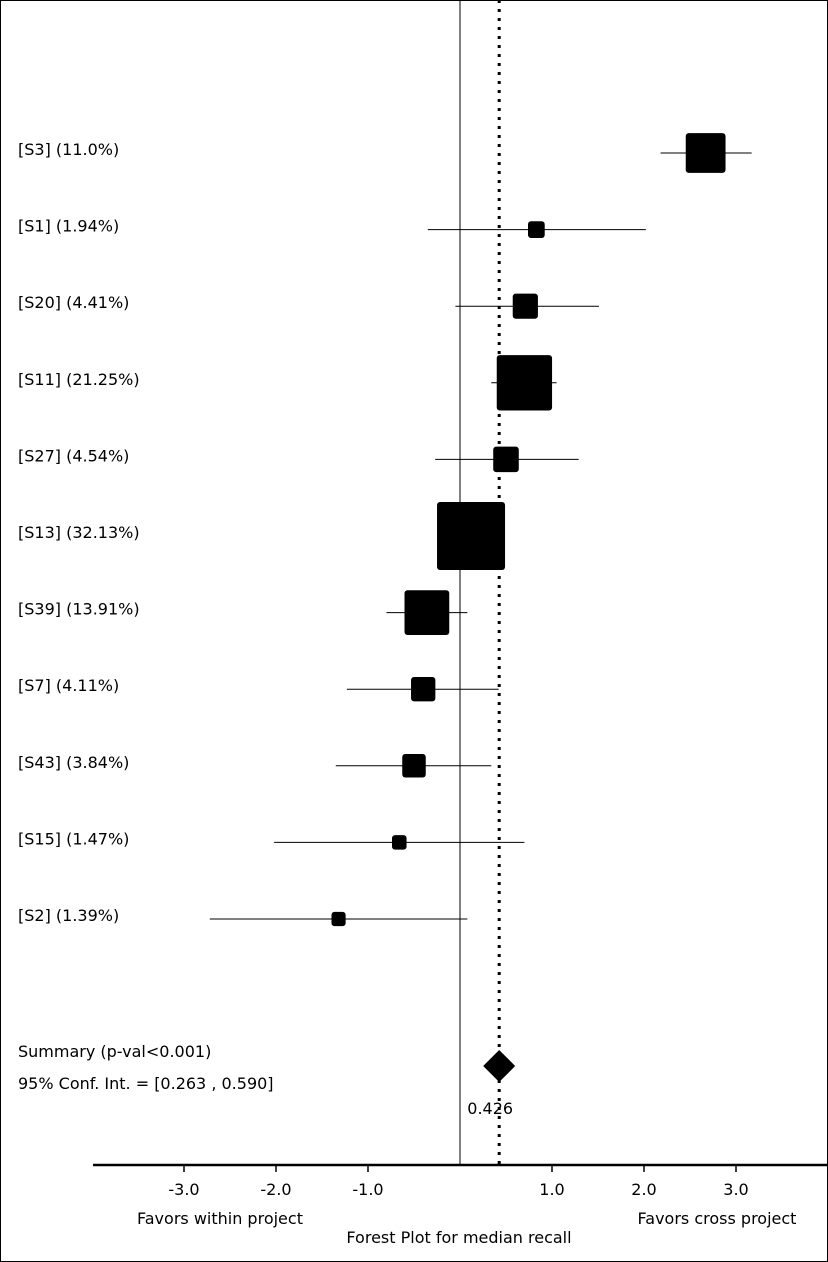 This screenshot has width=828, height=1262. What do you see at coordinates (717, 1218) in the screenshot?
I see `favors-right-label: Favors cross project` at bounding box center [717, 1218].